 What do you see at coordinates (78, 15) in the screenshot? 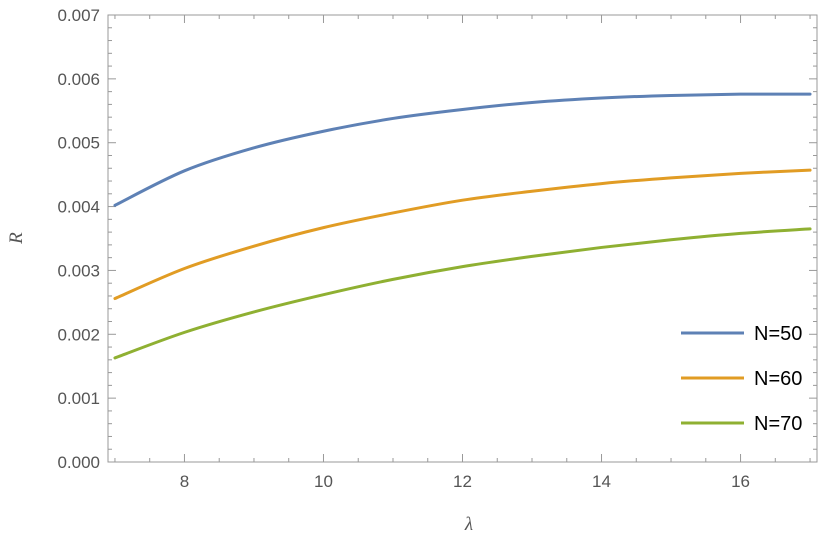
I see `y-tick-label: 0.007` at bounding box center [78, 15].